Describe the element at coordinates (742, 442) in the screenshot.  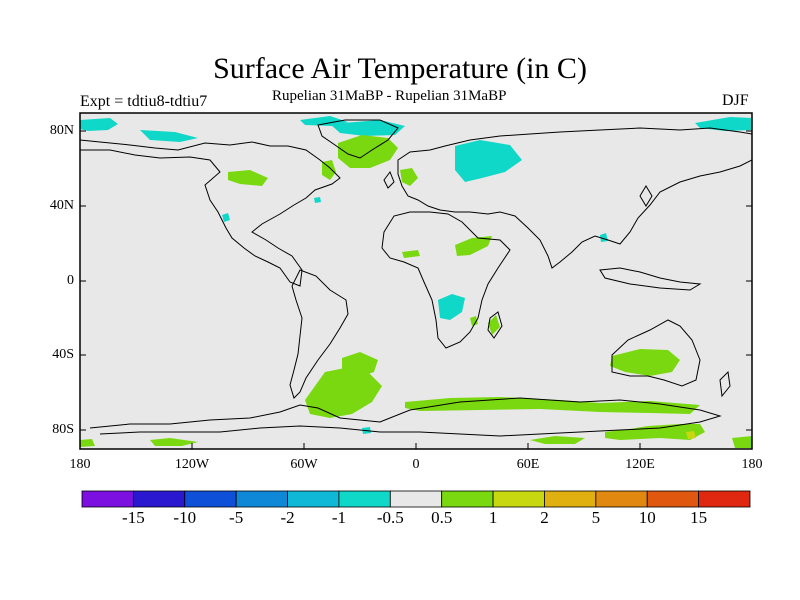
I see `warm-patch-antarctic-corner` at that location.